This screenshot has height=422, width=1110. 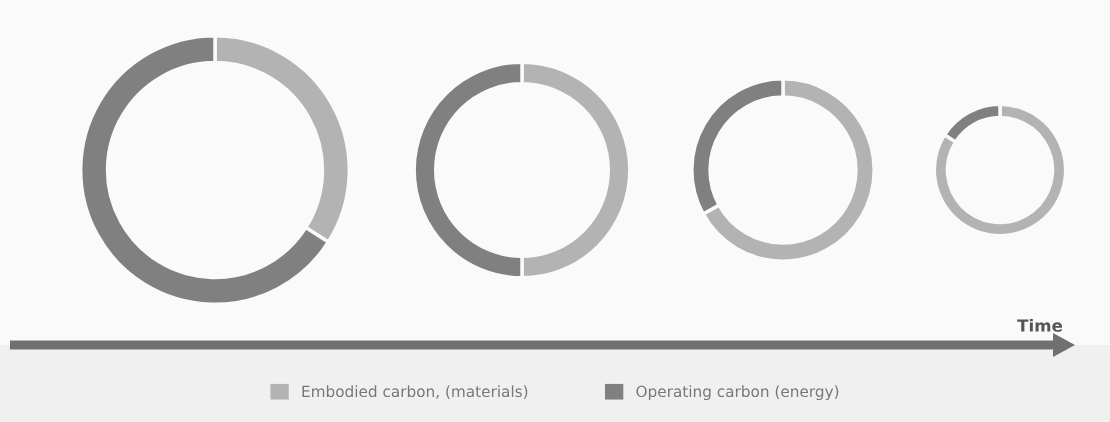 What do you see at coordinates (415, 392) in the screenshot?
I see `legend-label: Embodied carbon, (materials)` at bounding box center [415, 392].